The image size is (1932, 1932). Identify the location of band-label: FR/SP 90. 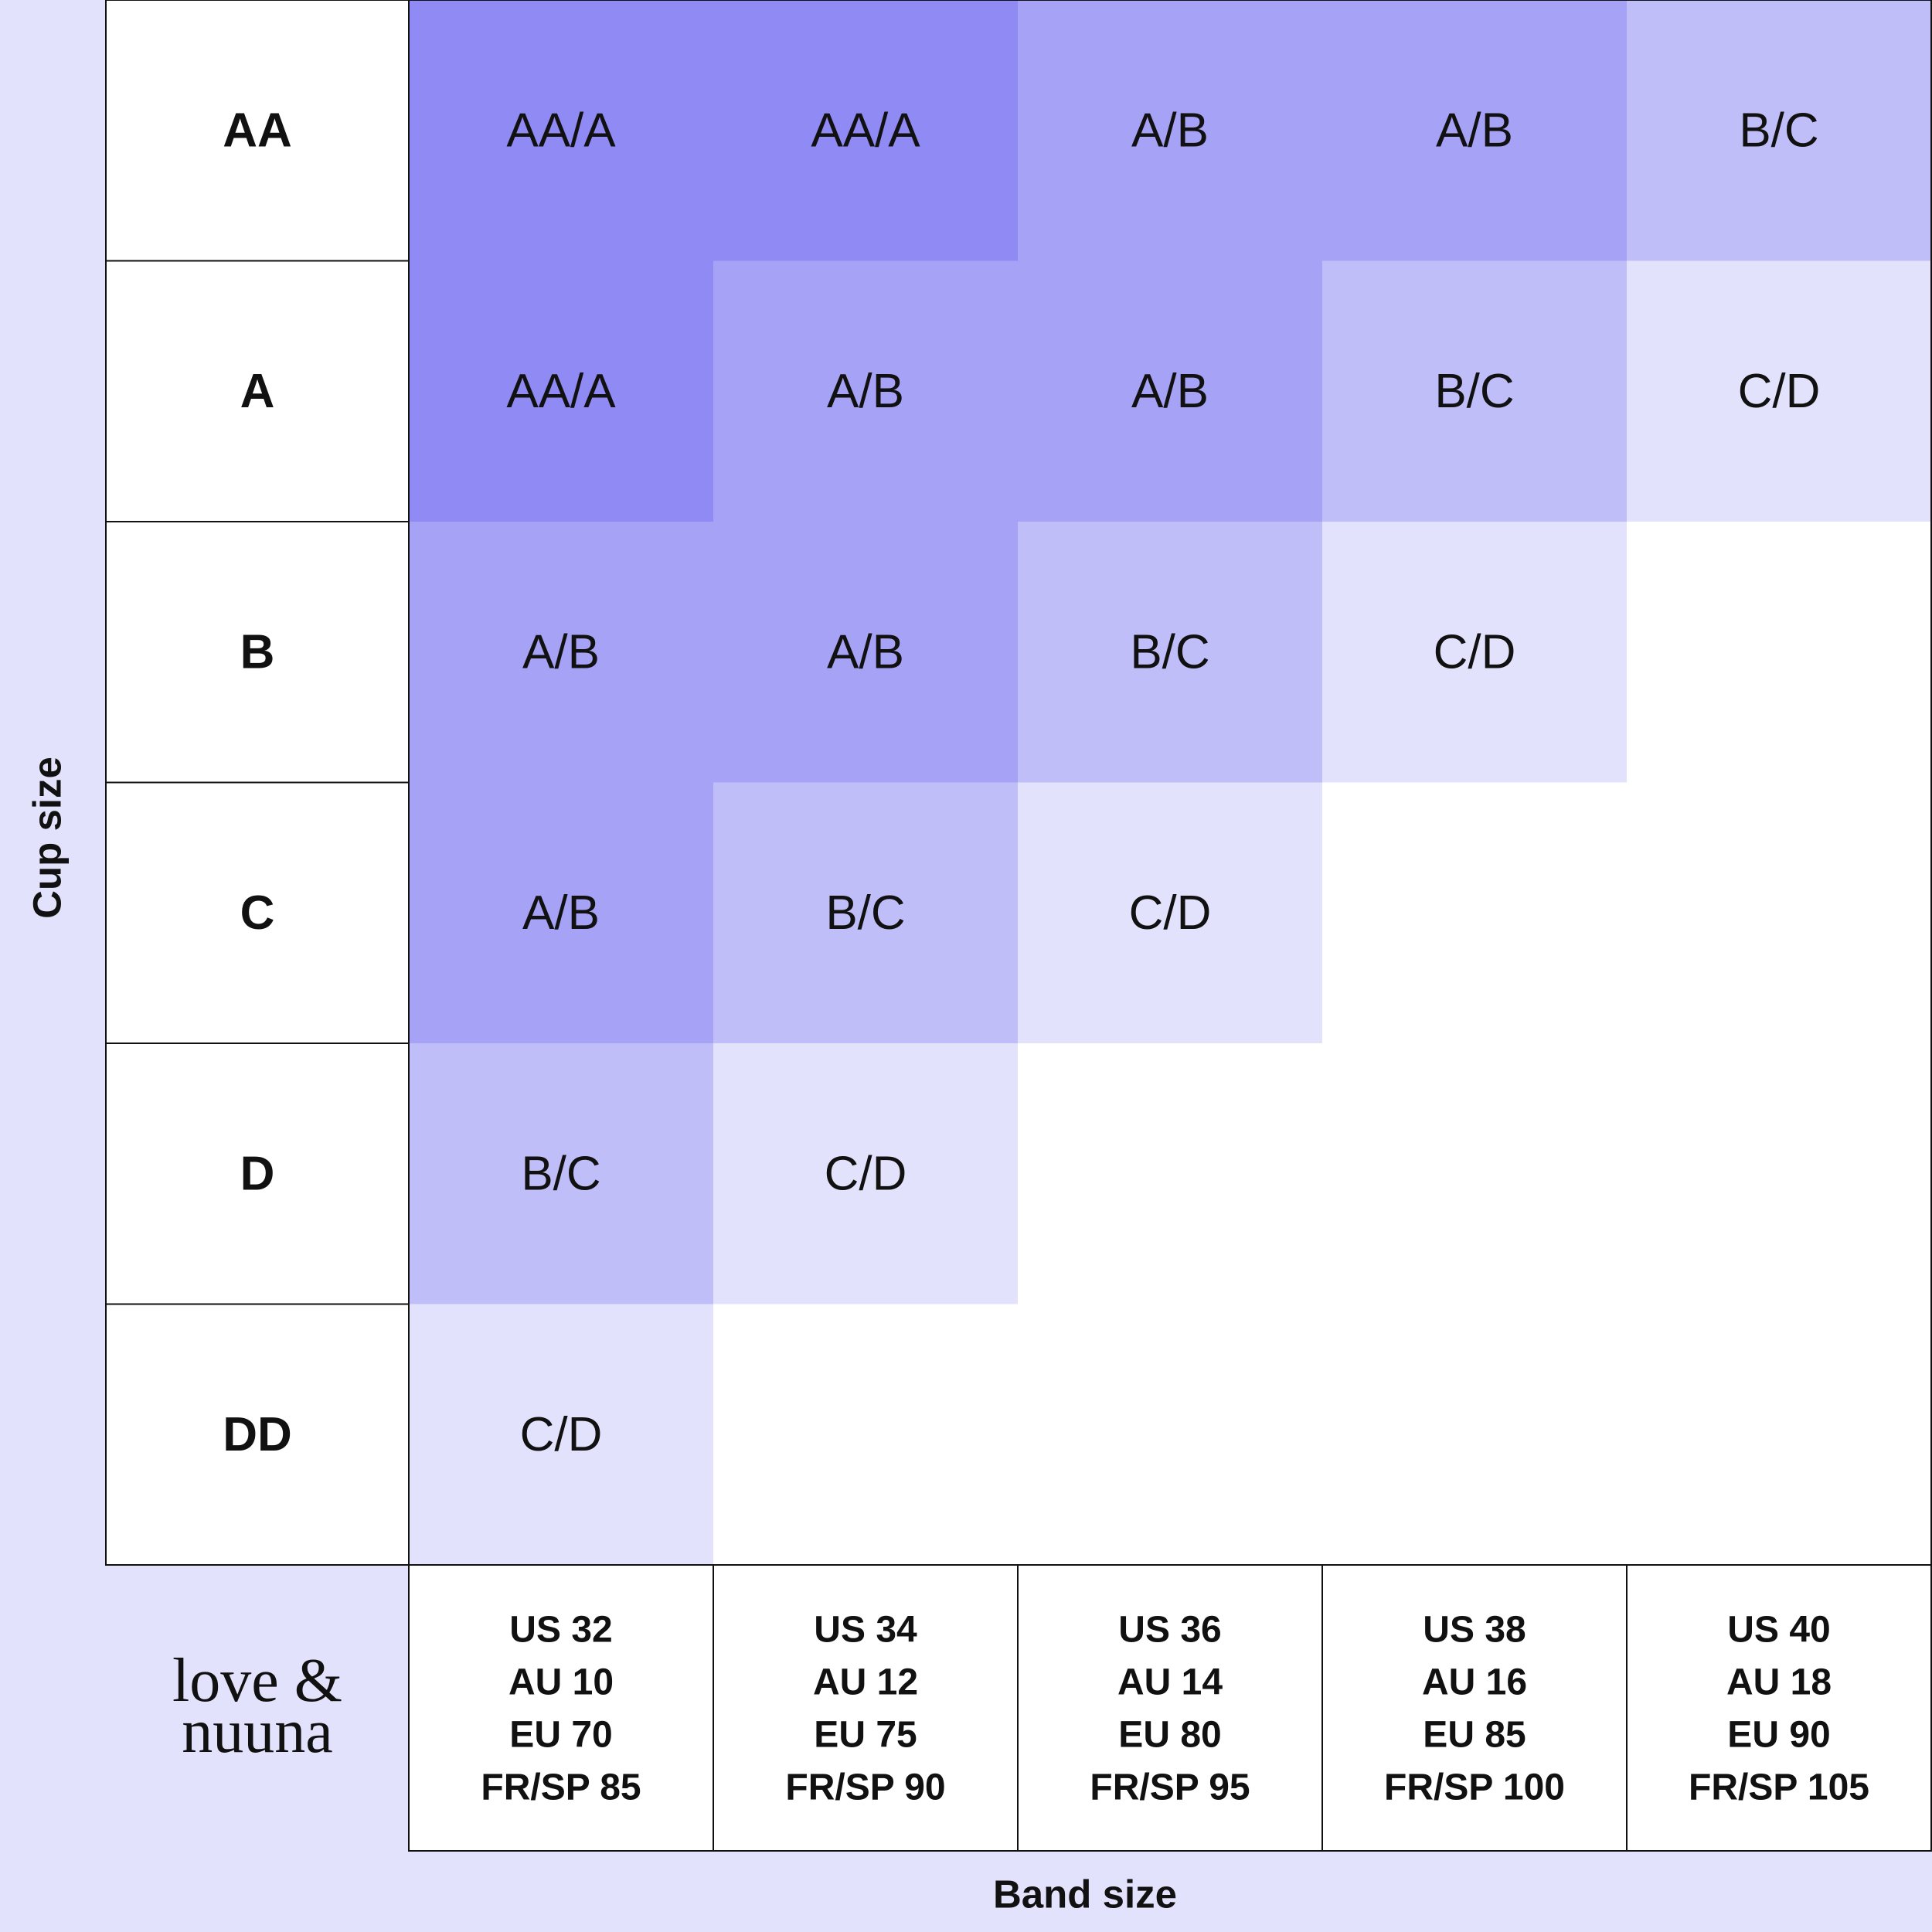
(865, 1787).